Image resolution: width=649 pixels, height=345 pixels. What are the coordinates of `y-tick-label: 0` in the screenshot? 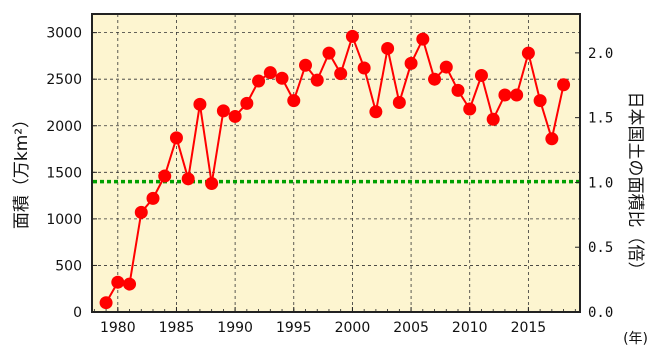 It's located at (77, 313).